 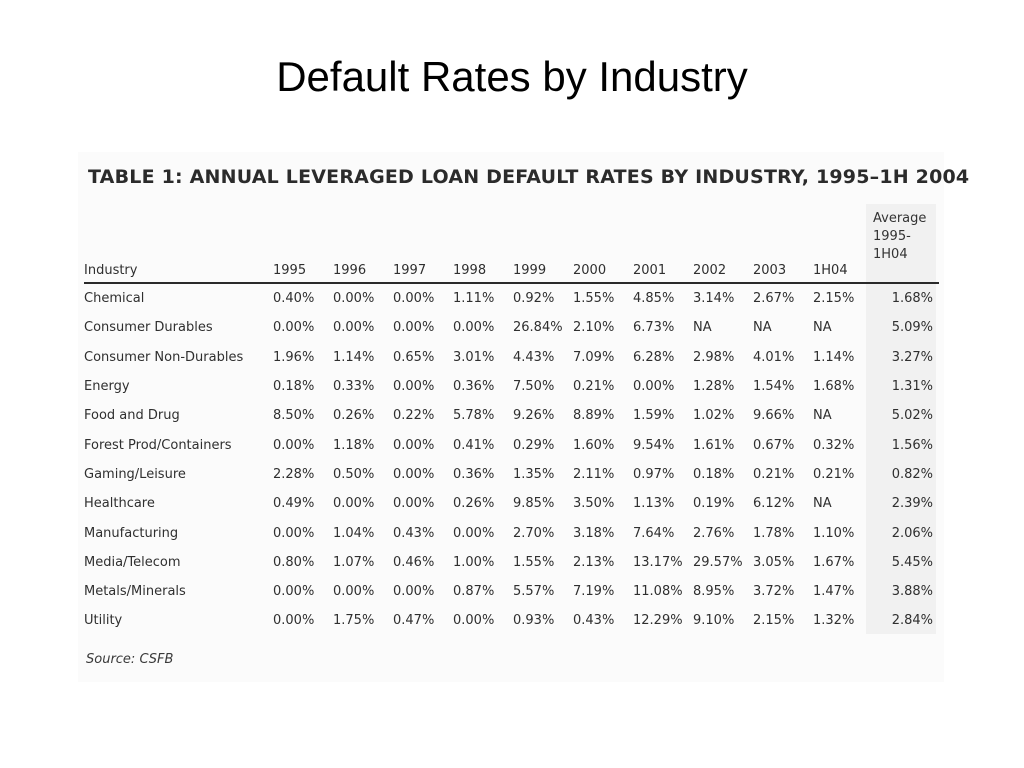 What do you see at coordinates (474, 416) in the screenshot?
I see `rate-cell: 5.78%` at bounding box center [474, 416].